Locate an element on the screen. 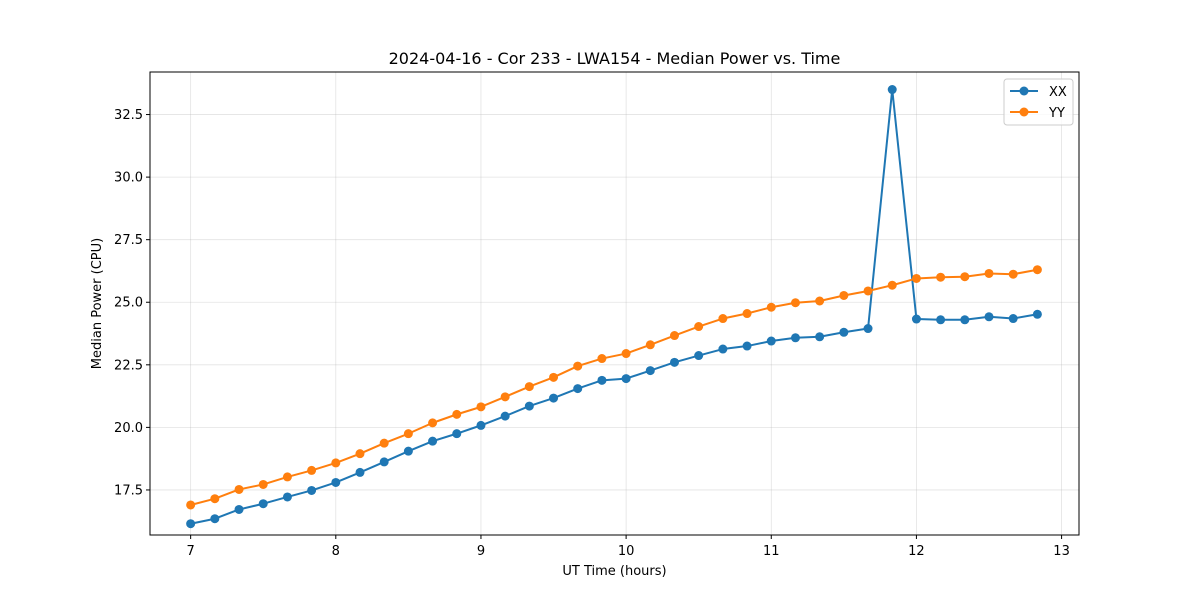 The height and width of the screenshot is (600, 1200). y-axis-label: Median Power (CPU) is located at coordinates (97, 303).